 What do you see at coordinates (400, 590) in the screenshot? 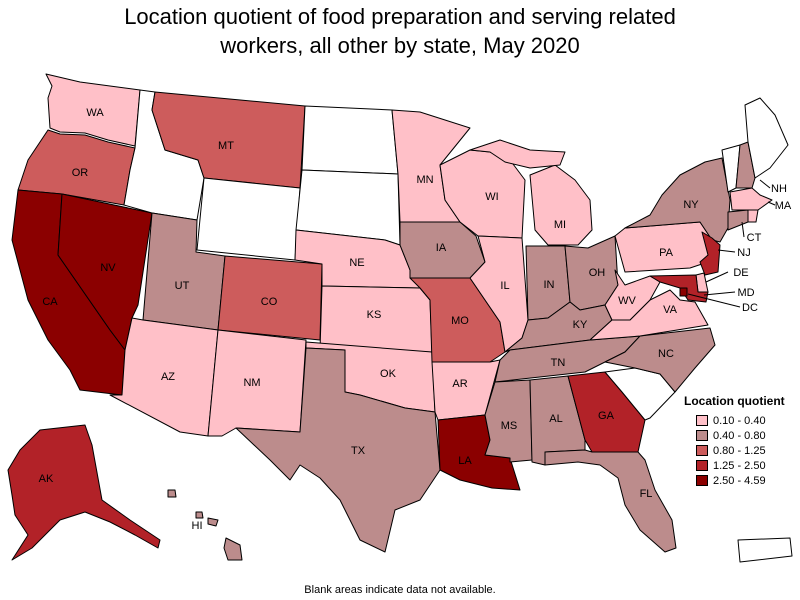
I see `footnote: Blank areas indicate data not available.` at bounding box center [400, 590].